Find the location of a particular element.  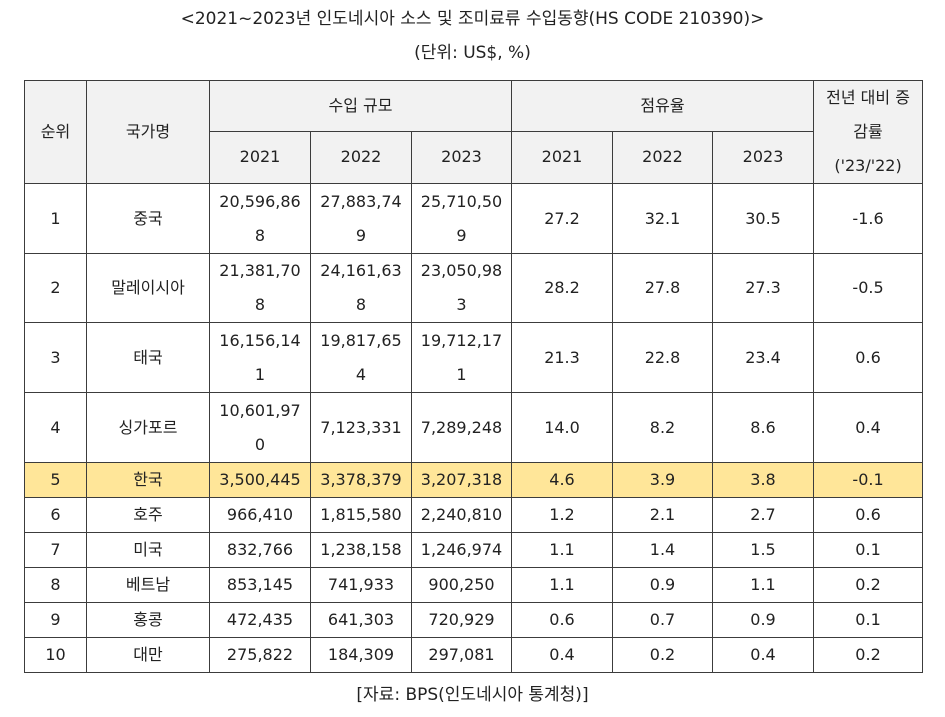

cell-import-2022: 1,238,158 is located at coordinates (361, 550).